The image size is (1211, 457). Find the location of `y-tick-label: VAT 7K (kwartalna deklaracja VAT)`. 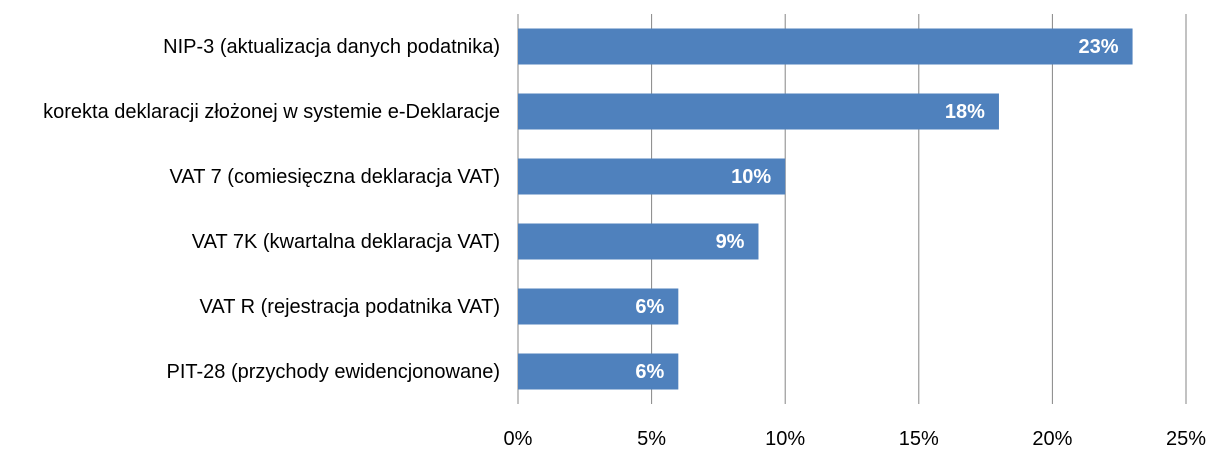

y-tick-label: VAT 7K (kwartalna deklaracja VAT) is located at coordinates (250, 242).